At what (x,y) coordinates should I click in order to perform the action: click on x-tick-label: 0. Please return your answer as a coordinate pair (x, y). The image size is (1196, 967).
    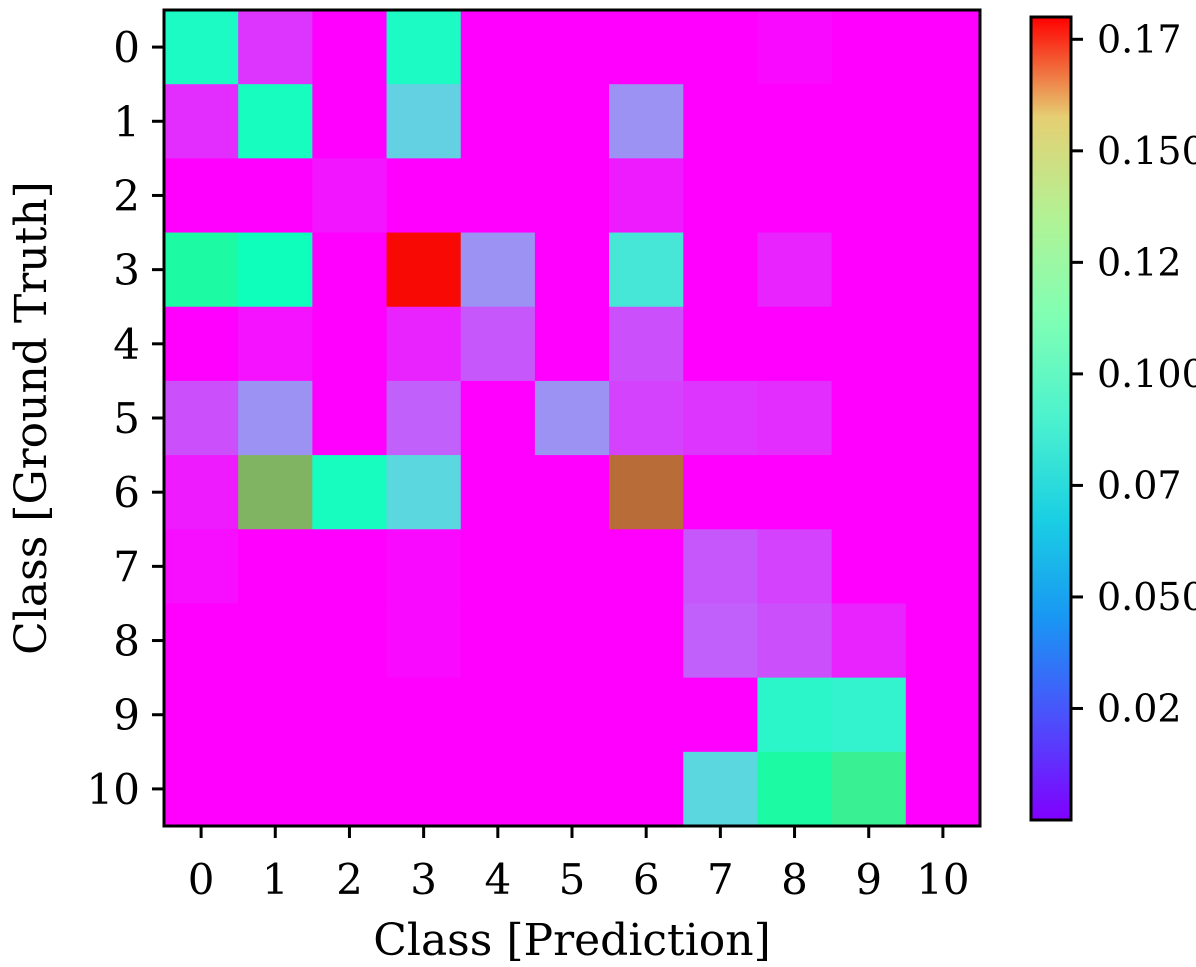
    Looking at the image, I should click on (201, 879).